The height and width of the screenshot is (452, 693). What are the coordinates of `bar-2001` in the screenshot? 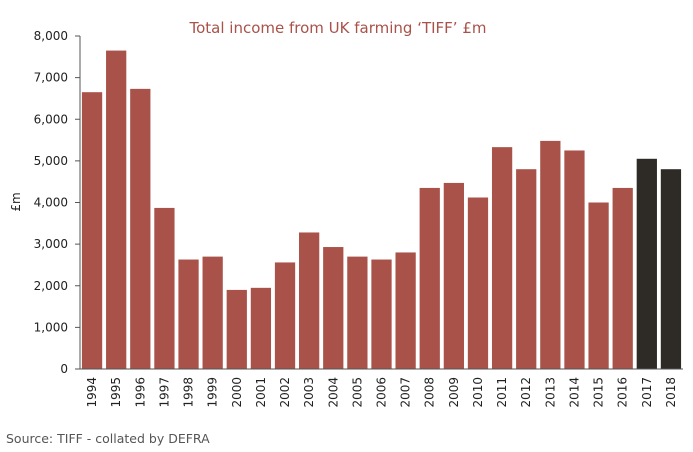 It's located at (261, 328).